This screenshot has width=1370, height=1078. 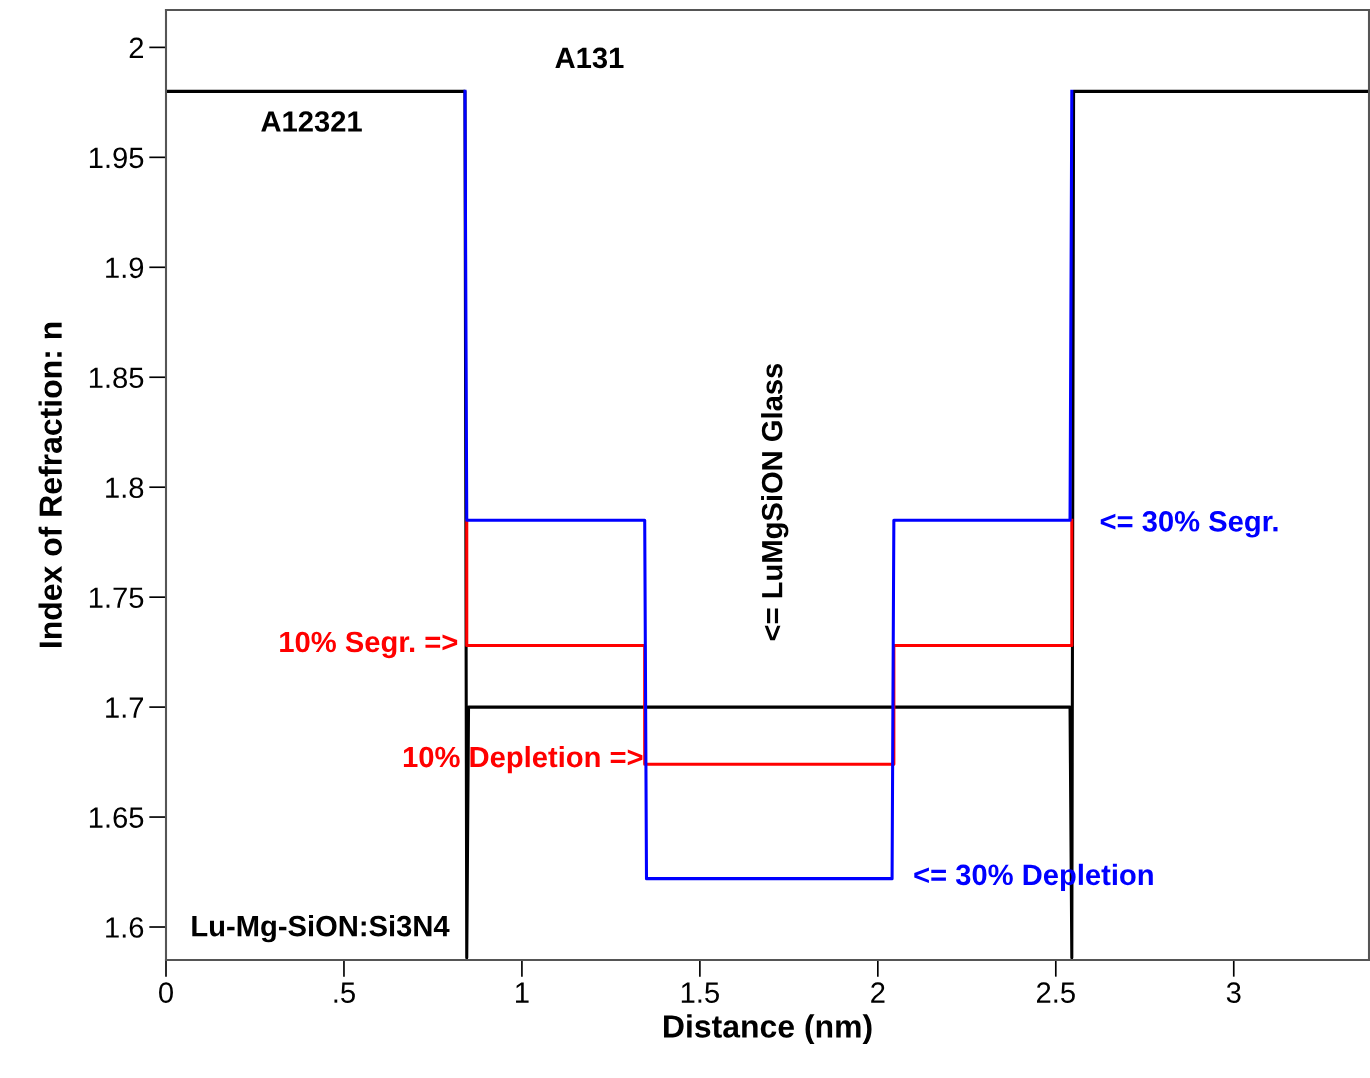 I want to click on x-tick-label: 0, so click(x=166, y=992).